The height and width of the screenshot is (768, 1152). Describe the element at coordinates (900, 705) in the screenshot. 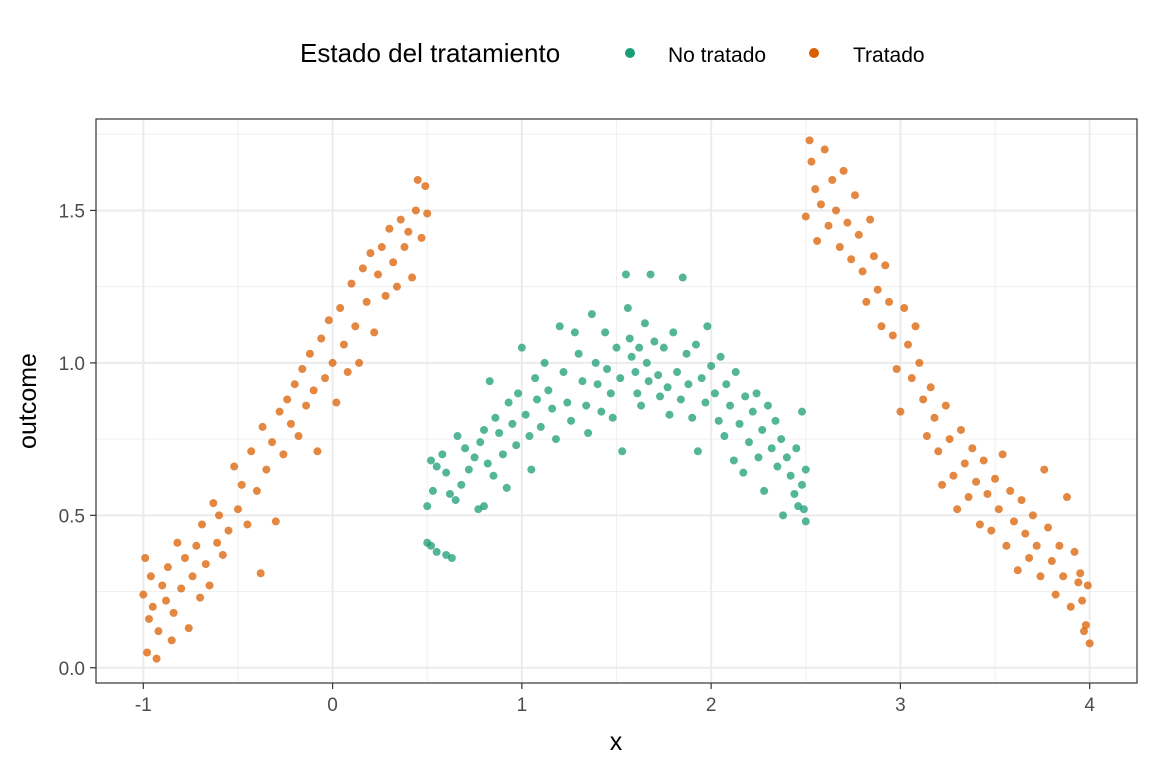

I see `x-tick-label: 3` at that location.